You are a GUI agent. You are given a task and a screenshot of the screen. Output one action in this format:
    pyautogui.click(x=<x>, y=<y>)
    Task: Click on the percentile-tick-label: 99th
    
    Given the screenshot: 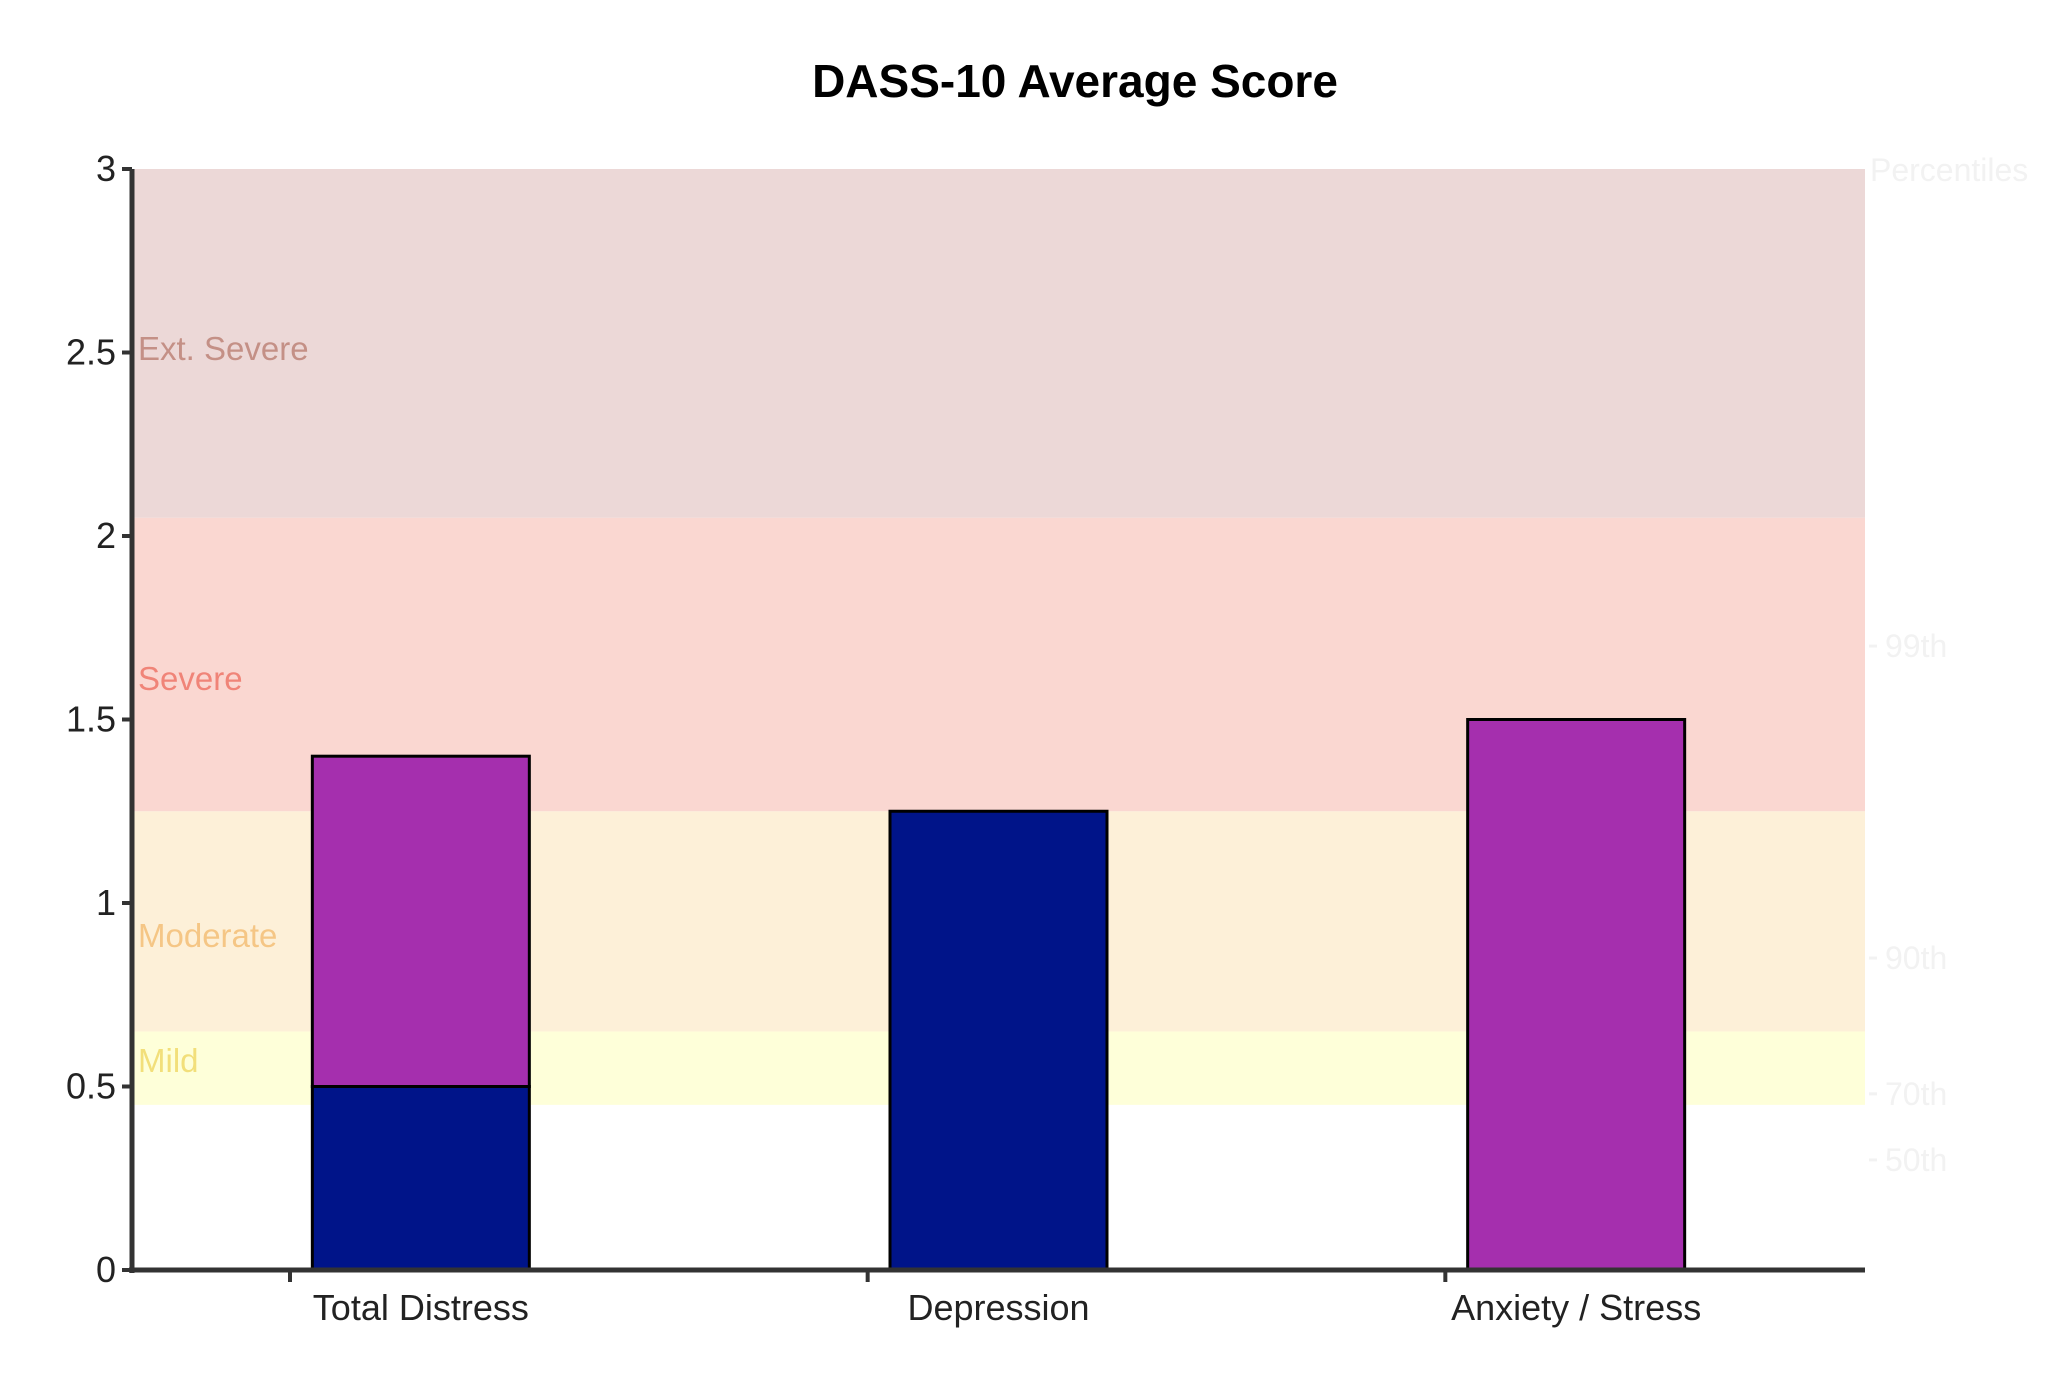 What is the action you would take?
    pyautogui.click(x=1916, y=646)
    